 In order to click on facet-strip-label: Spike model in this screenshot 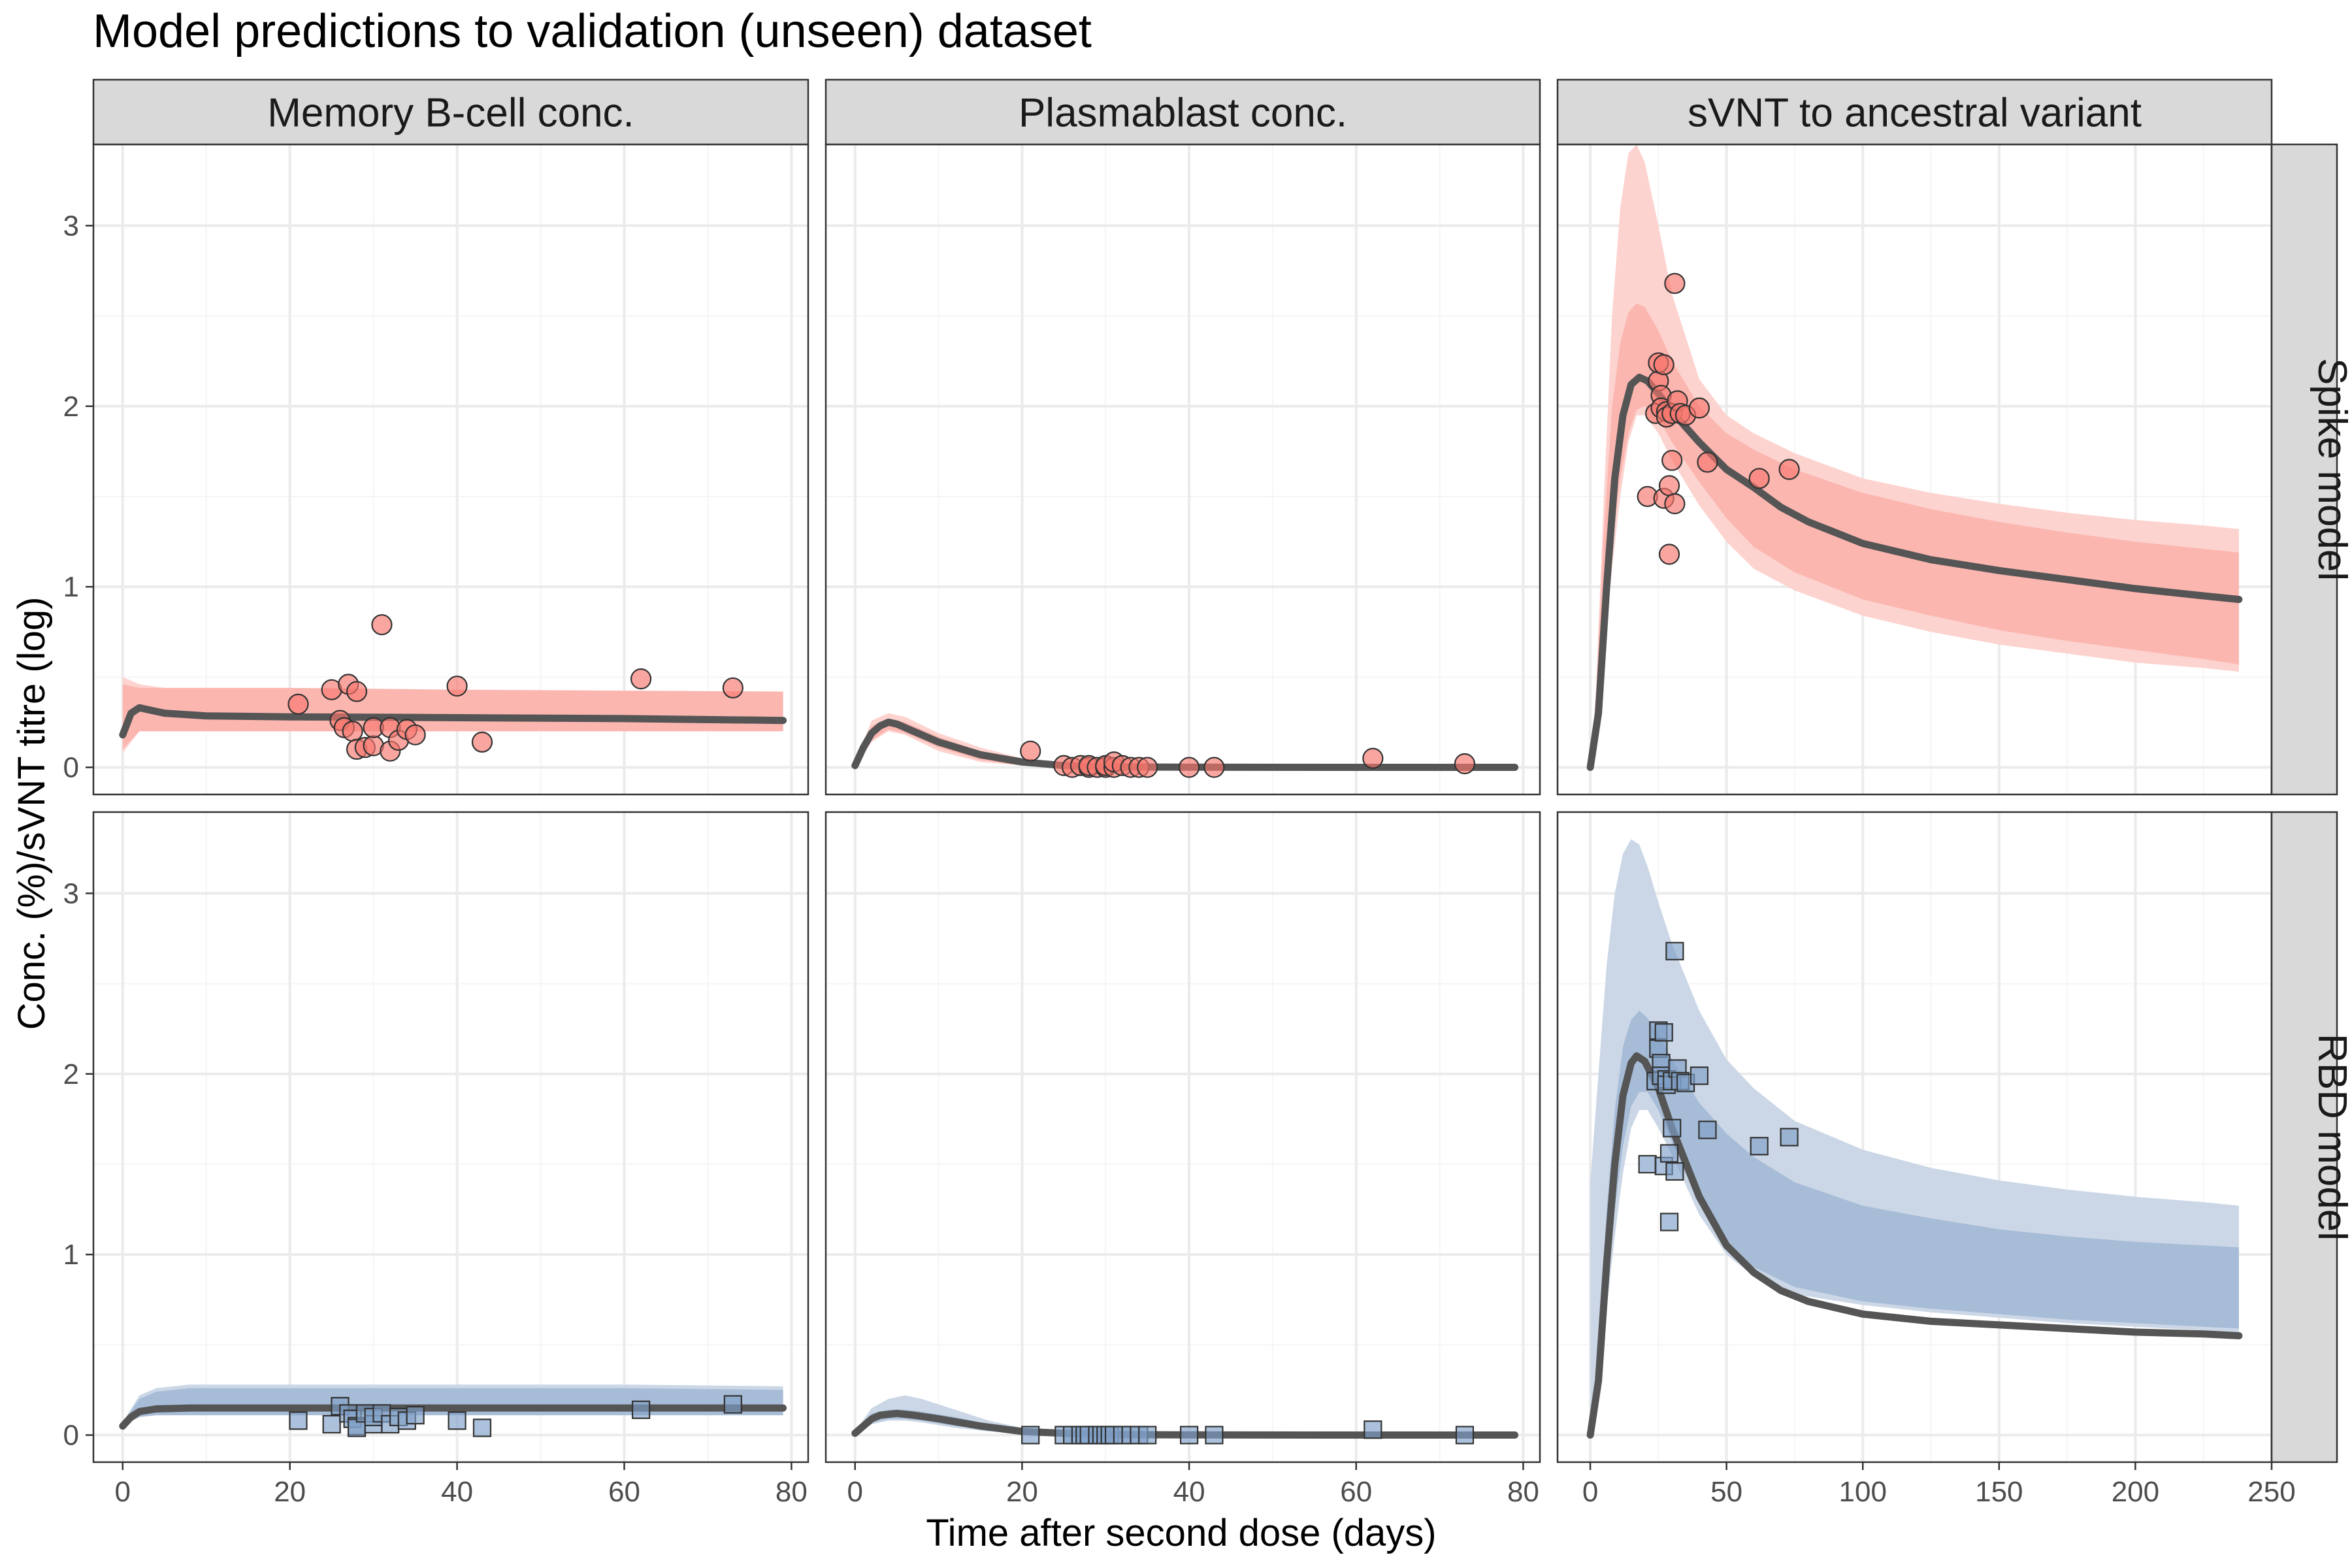, I will do `click(2331, 469)`.